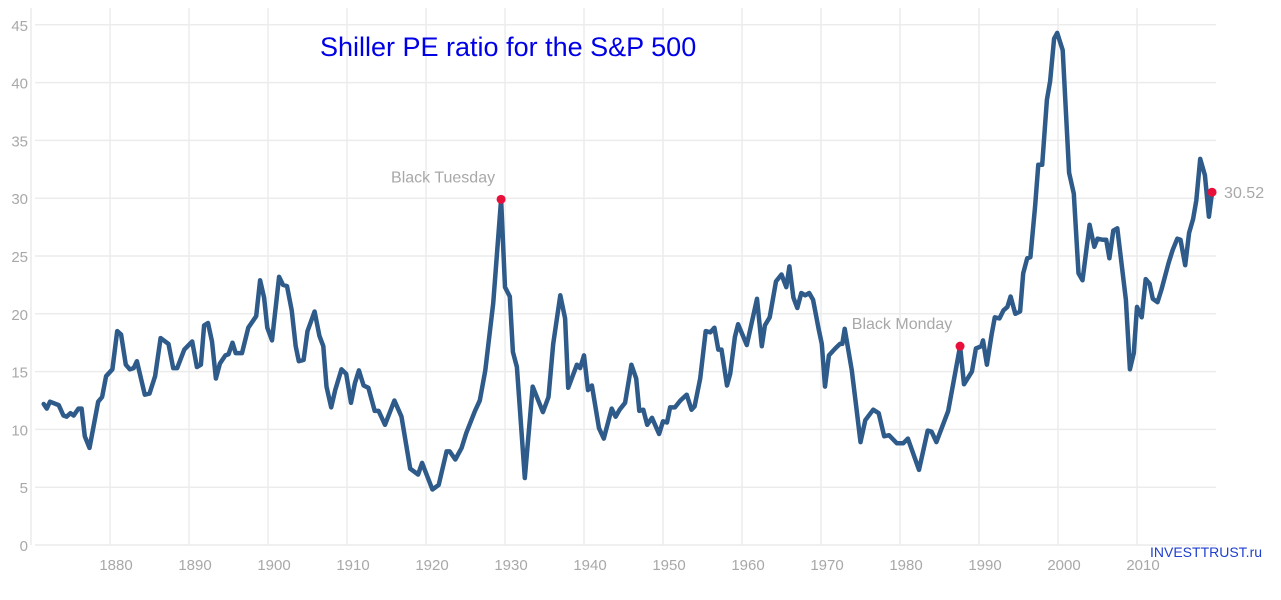  What do you see at coordinates (19, 141) in the screenshot?
I see `y-tick-label: 35` at bounding box center [19, 141].